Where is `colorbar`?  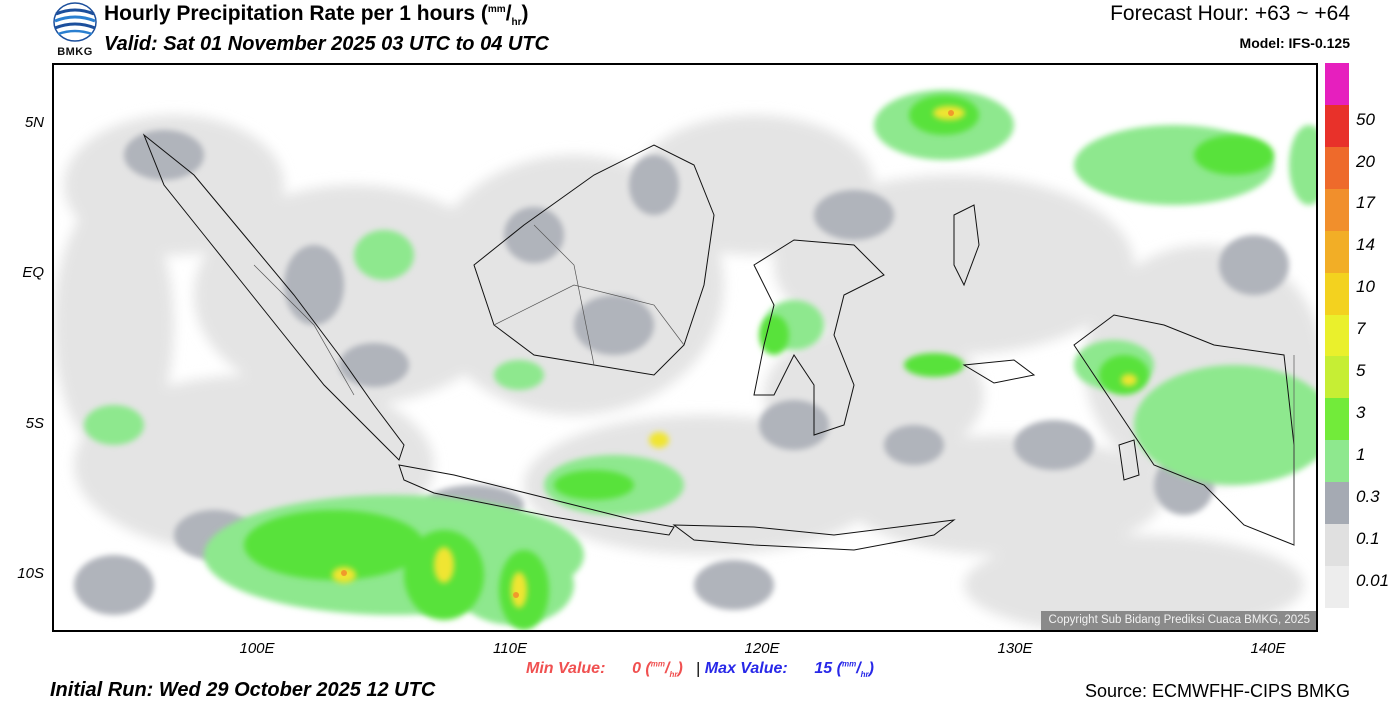
colorbar is located at coordinates (1337, 335).